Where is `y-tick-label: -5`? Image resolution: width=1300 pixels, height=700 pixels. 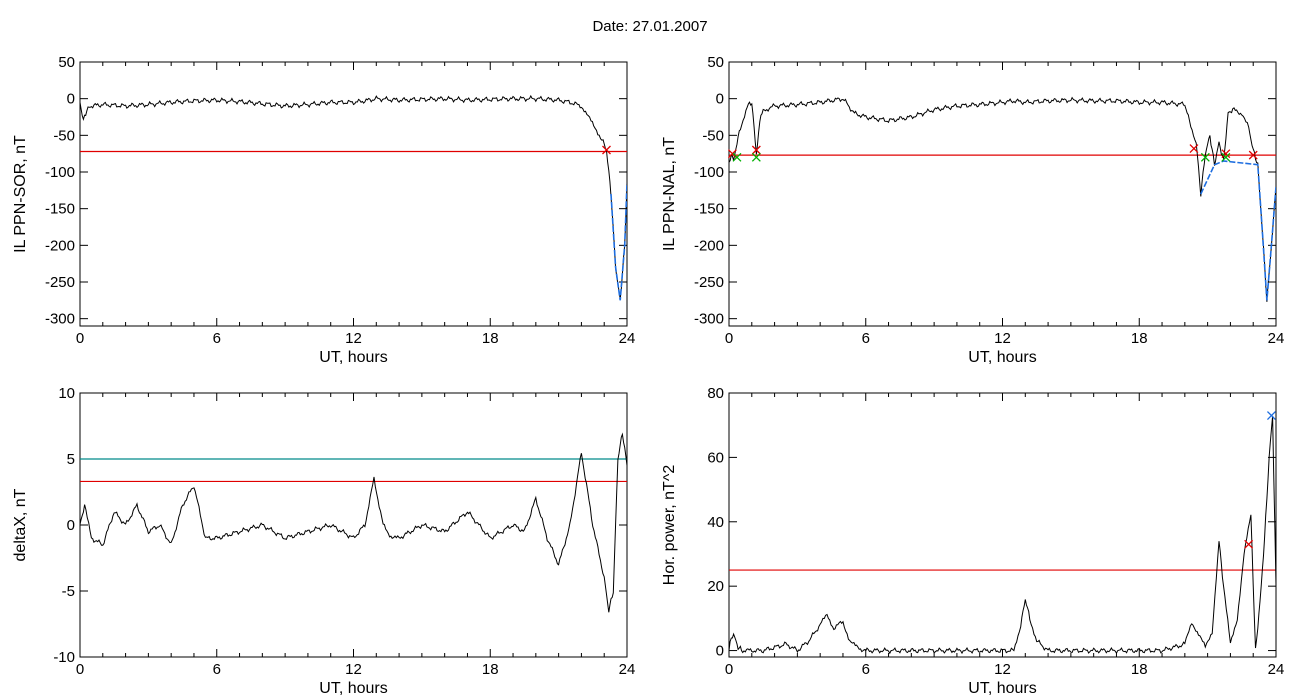 y-tick-label: -5 is located at coordinates (68, 591).